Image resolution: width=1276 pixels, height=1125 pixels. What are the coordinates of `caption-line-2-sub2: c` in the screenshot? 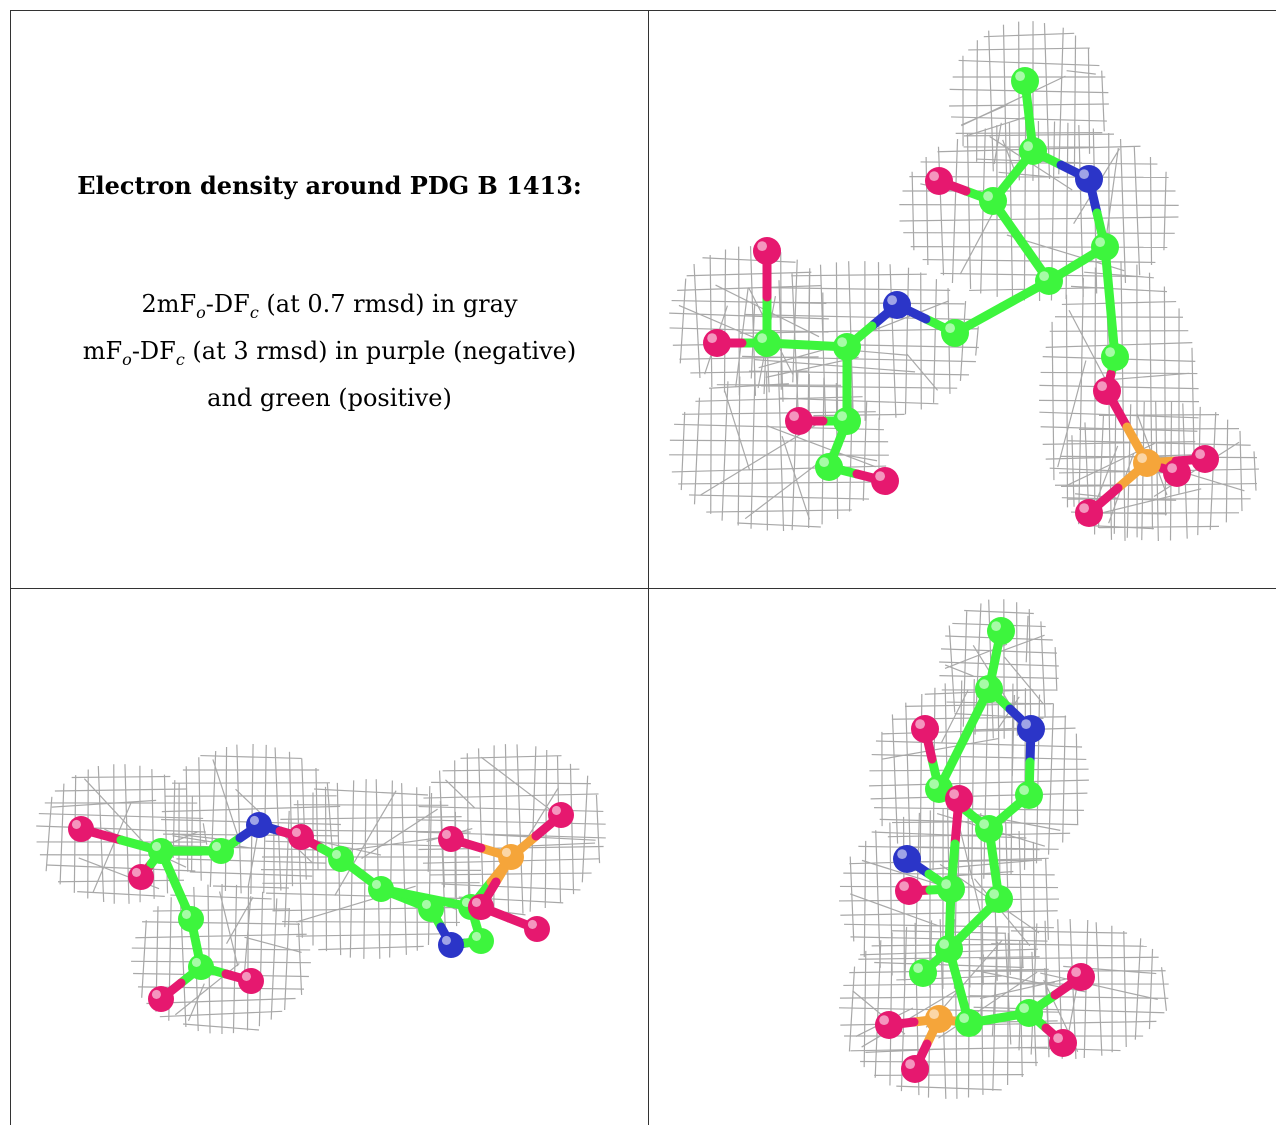 It's located at (180, 359).